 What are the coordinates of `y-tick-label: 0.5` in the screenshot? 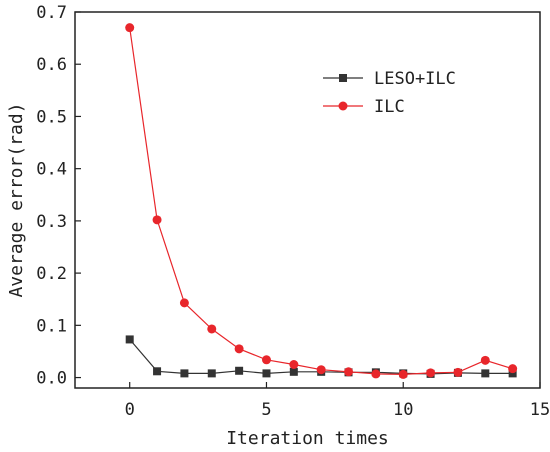 It's located at (51, 117).